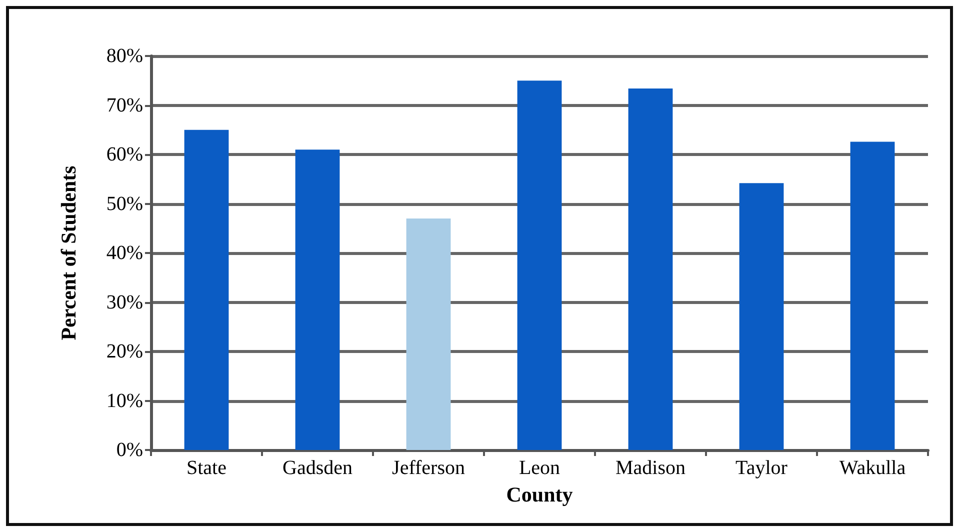 Image resolution: width=959 pixels, height=532 pixels. Describe the element at coordinates (872, 468) in the screenshot. I see `x-tick-label: Wakulla` at that location.